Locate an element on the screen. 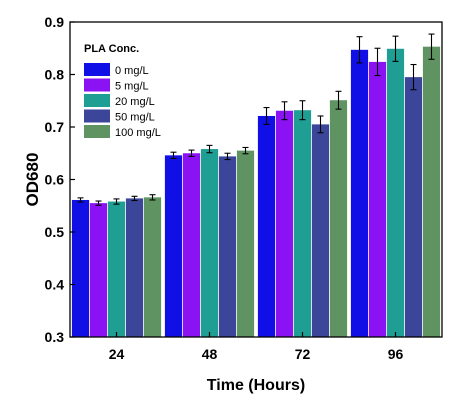 This screenshot has width=470, height=406. y-tick-label: 0.5 is located at coordinates (55, 232).